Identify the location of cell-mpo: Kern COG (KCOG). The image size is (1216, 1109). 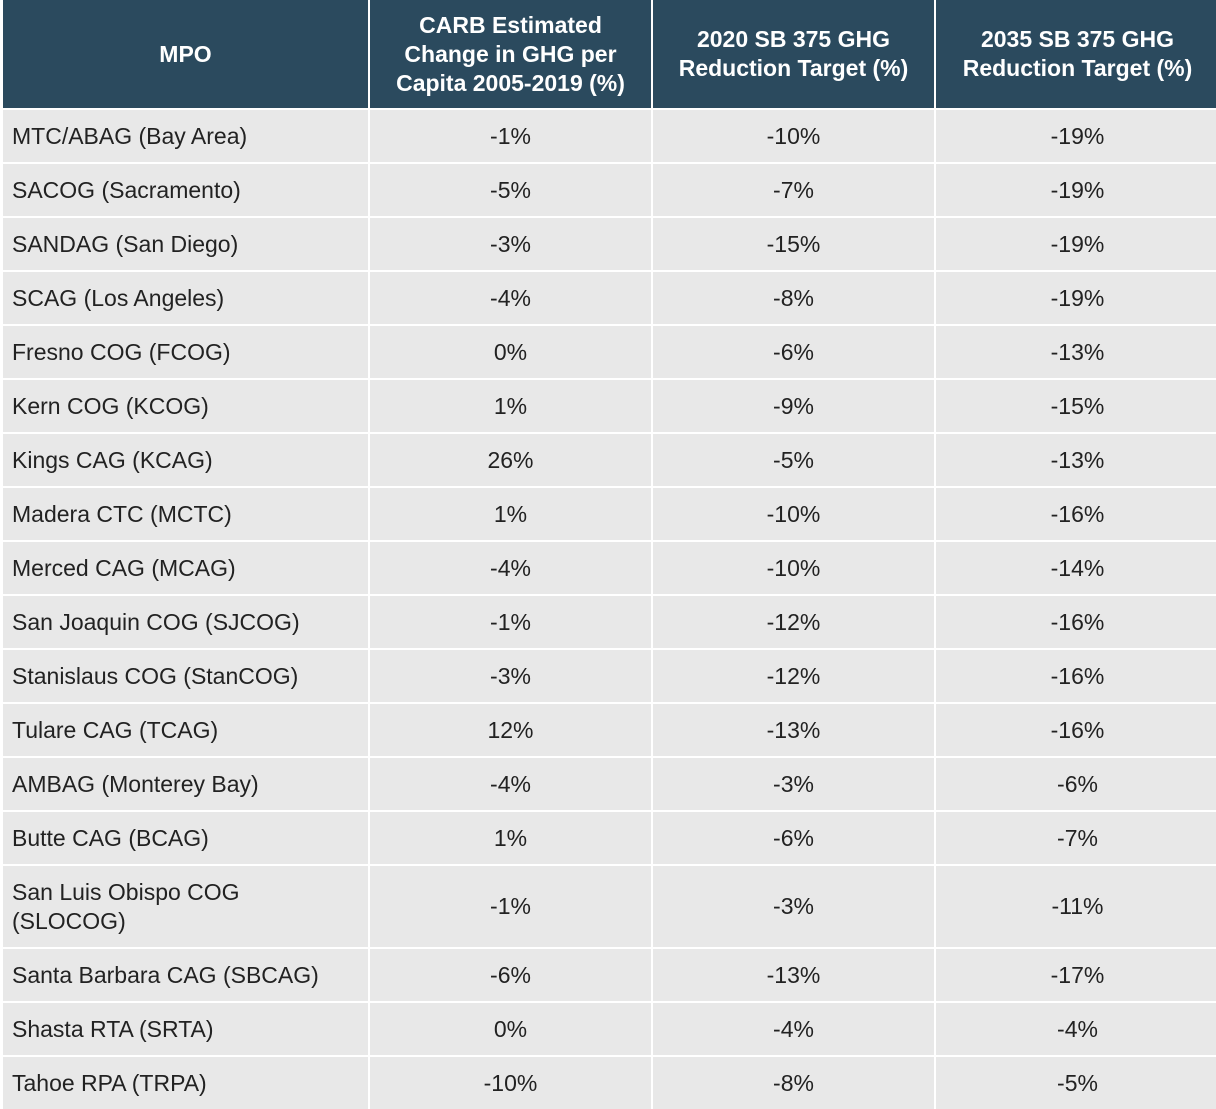
(185, 406).